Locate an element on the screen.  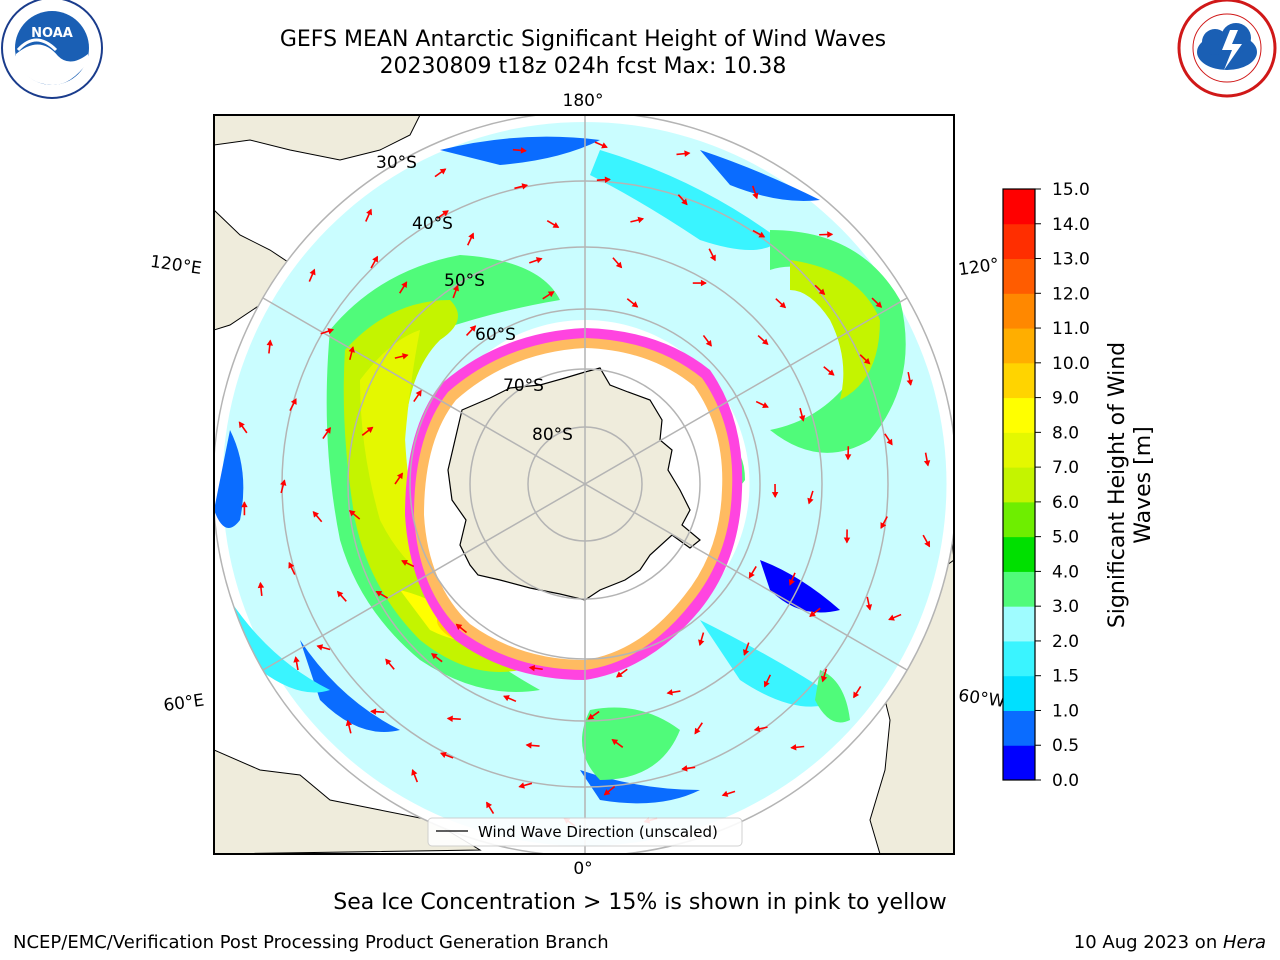
lon-label-top: 180° is located at coordinates (583, 101).